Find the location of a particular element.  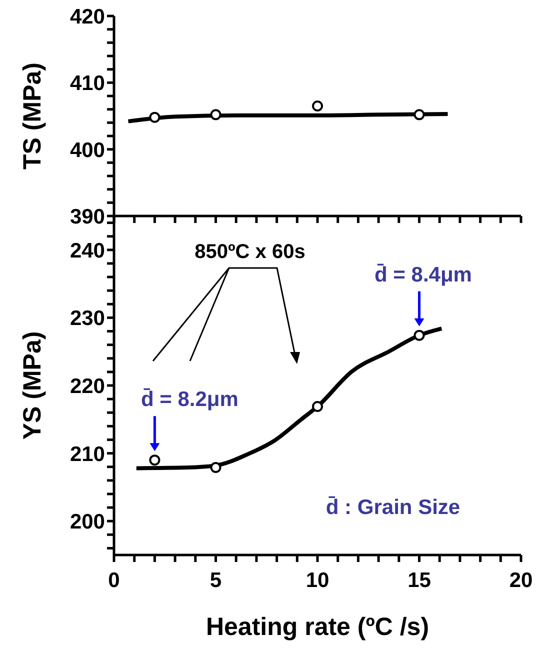

y-tick-label: 220 is located at coordinates (87, 386).